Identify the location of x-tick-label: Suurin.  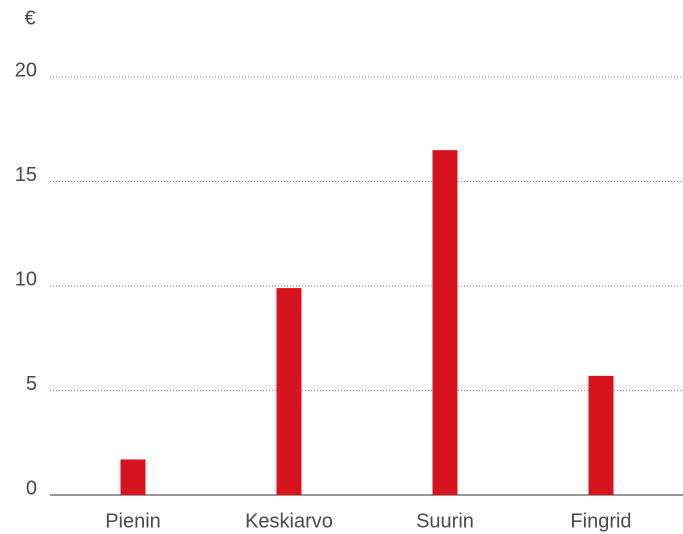
(445, 521).